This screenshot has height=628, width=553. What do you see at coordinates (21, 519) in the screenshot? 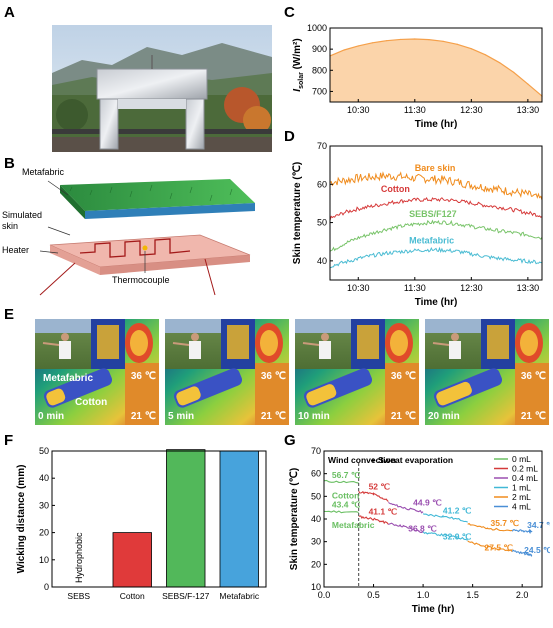
I see `y-axis-label: Wicking distance (mm)` at bounding box center [21, 519].